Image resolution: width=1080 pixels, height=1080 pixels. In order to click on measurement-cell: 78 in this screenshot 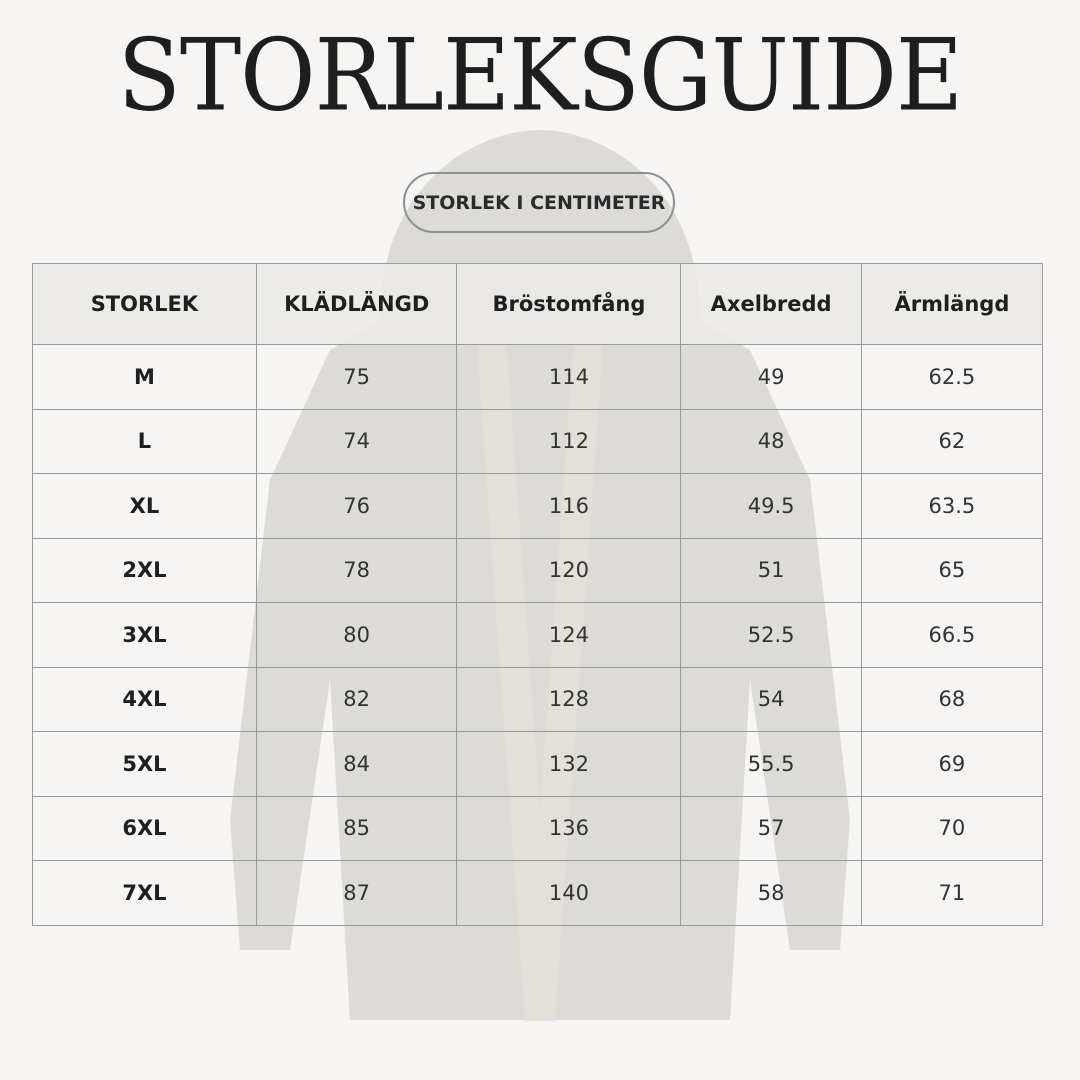, I will do `click(356, 570)`.